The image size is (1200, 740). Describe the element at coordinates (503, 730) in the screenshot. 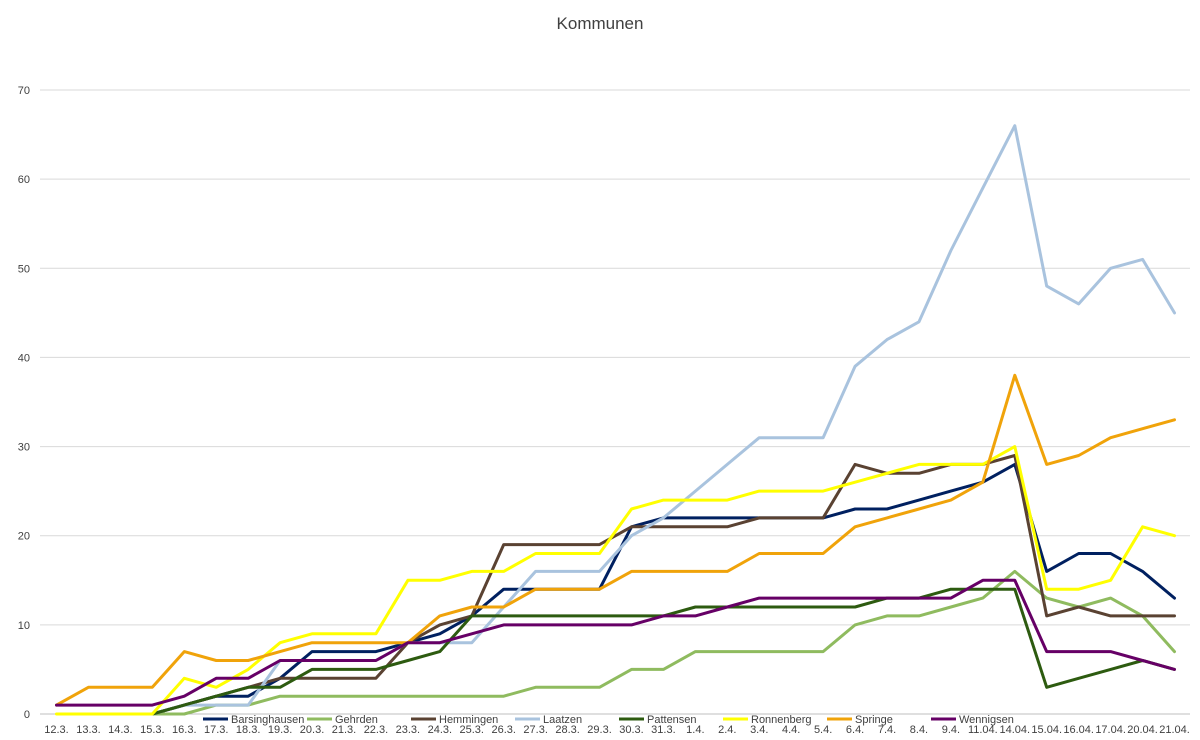

I see `x-tick-label: 26.3.` at that location.